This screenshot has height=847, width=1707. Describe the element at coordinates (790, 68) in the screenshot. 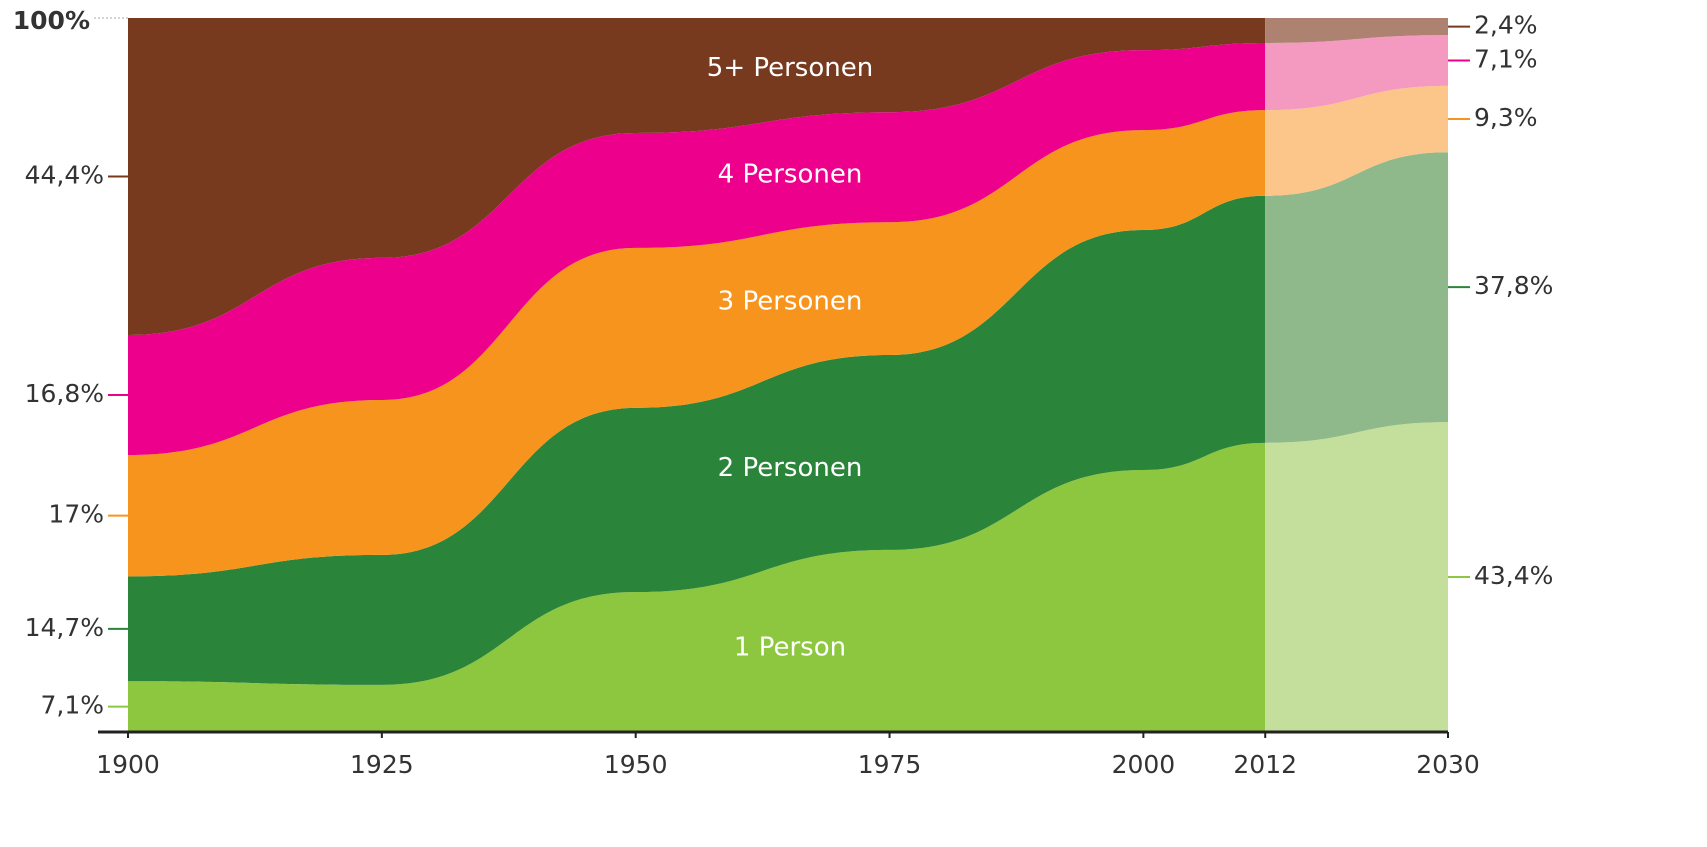

I see `area-label: 5+ Personen` at that location.